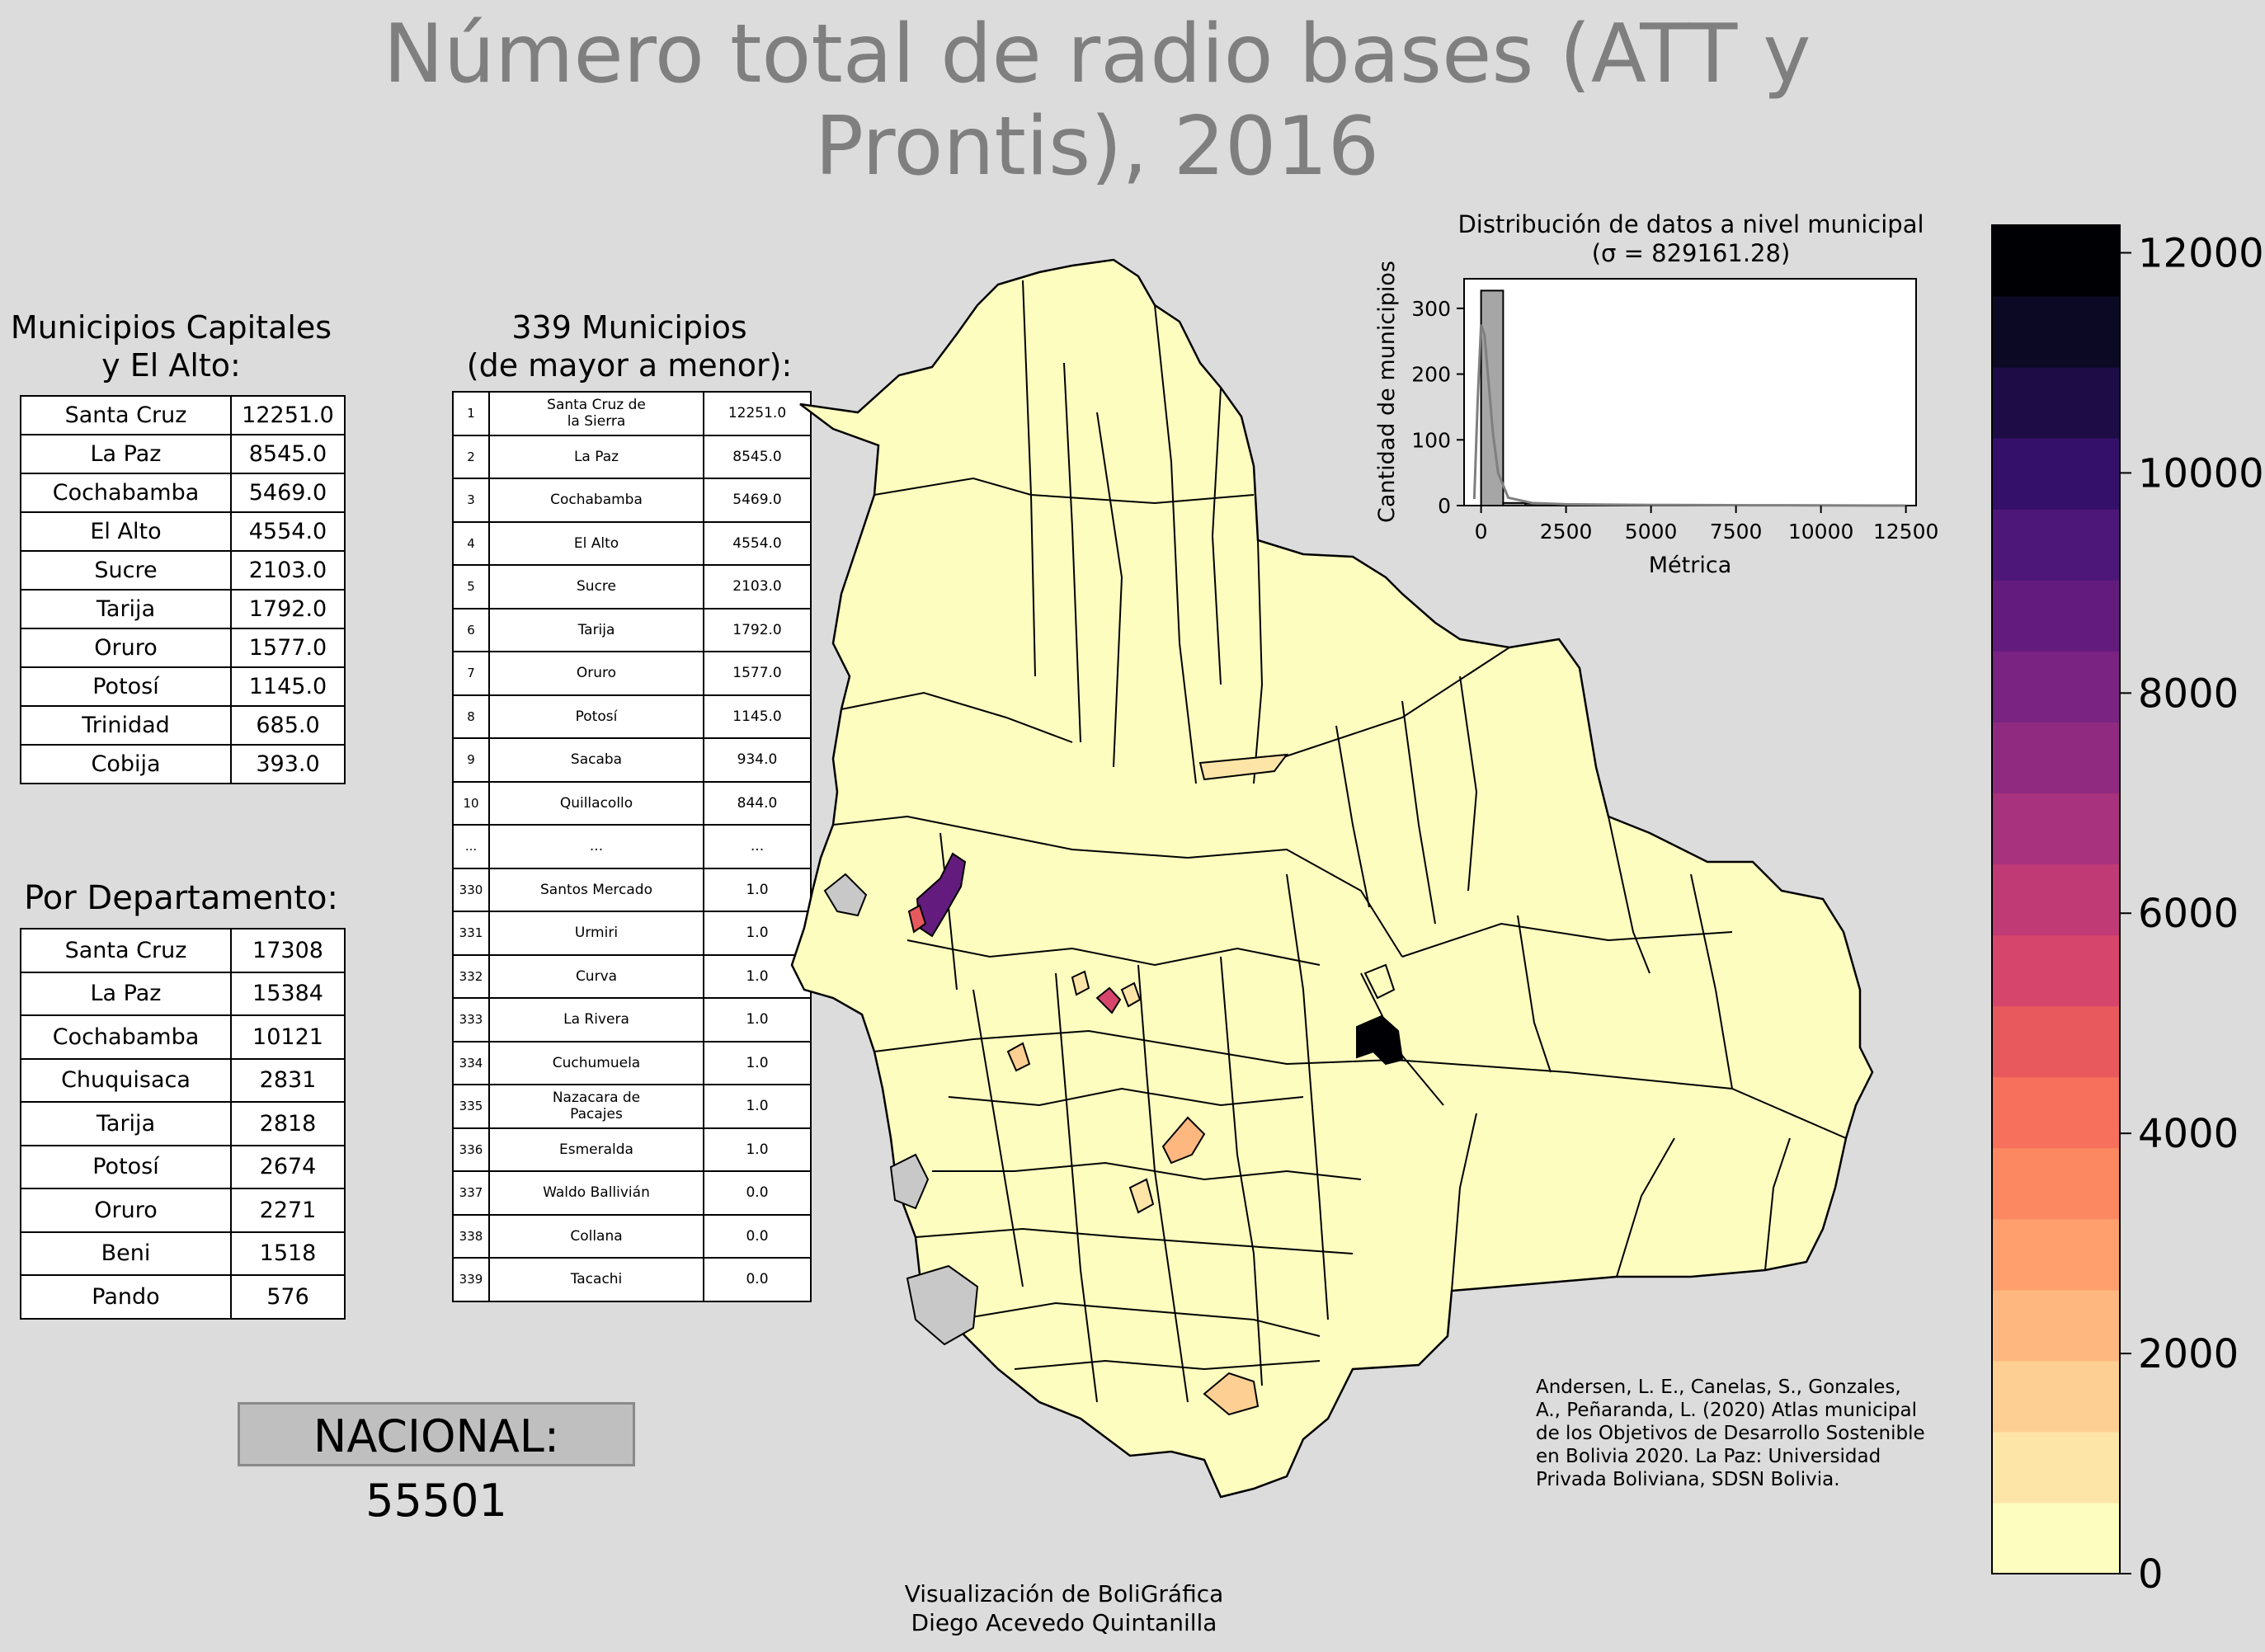 This screenshot has width=2265, height=1652. Describe the element at coordinates (126, 1080) in the screenshot. I see `departamento-name: Chuquisaca` at that location.